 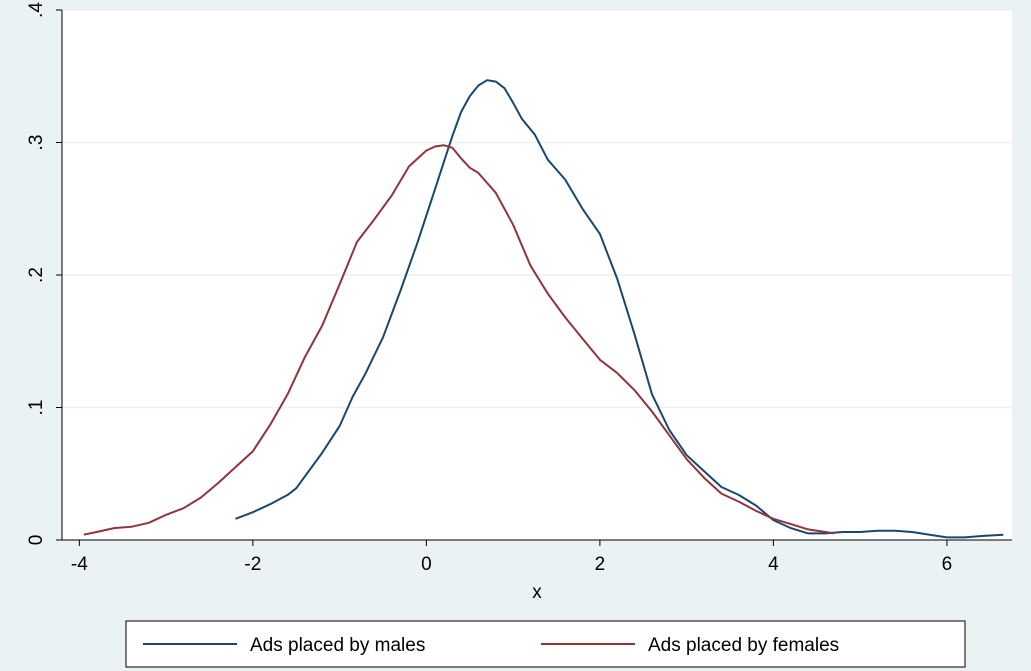 What do you see at coordinates (743, 645) in the screenshot?
I see `legend-label-females: Ads placed by females` at bounding box center [743, 645].